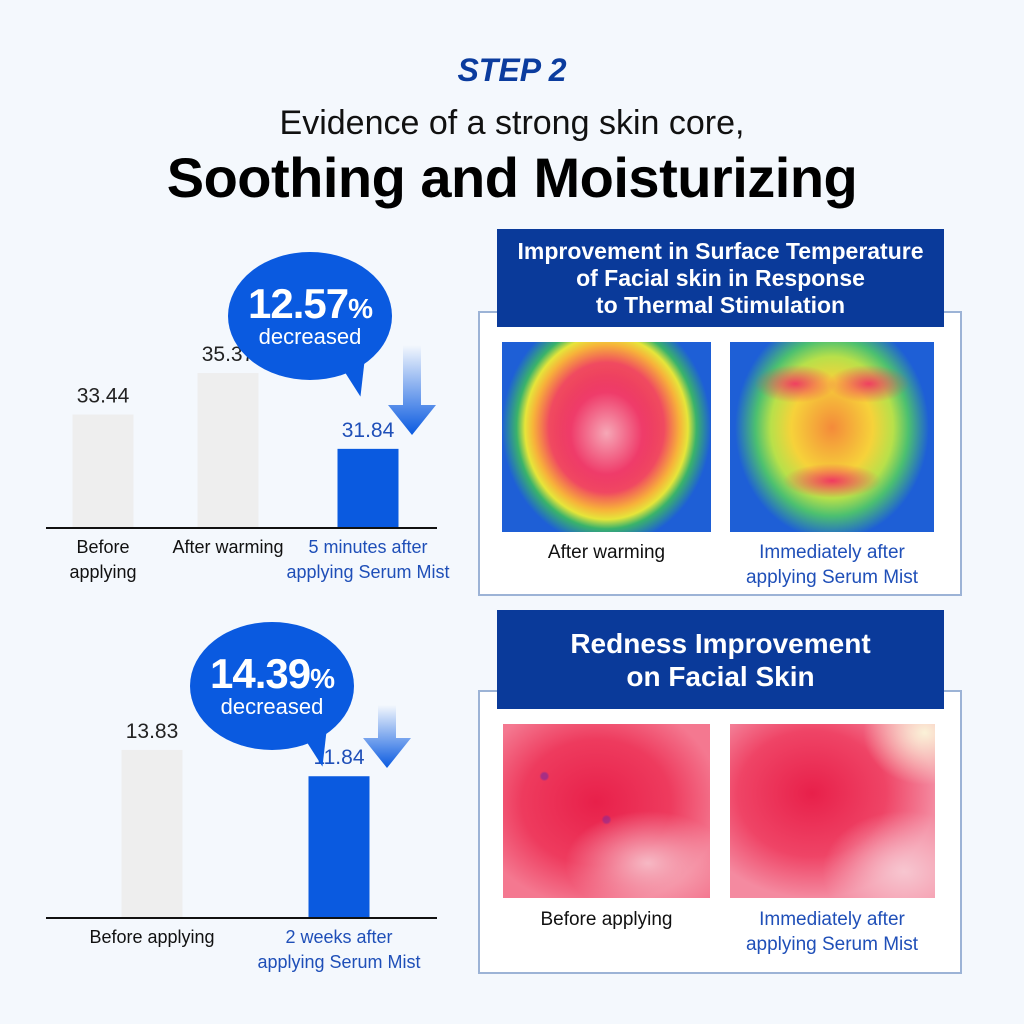 The image size is (1024, 1024). I want to click on category-label: After warming, so click(228, 547).